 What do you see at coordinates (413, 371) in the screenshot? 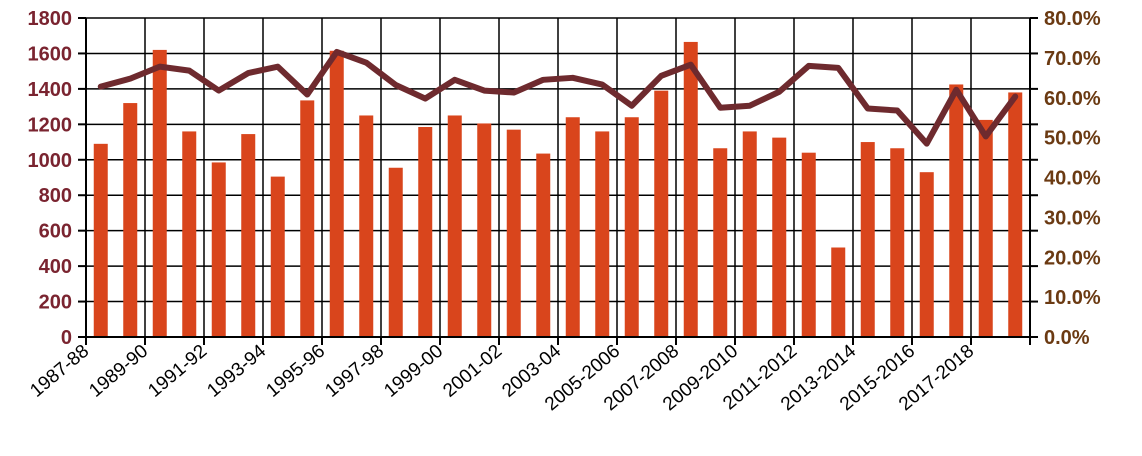
I see `x-tick-label: 1999-00` at bounding box center [413, 371].